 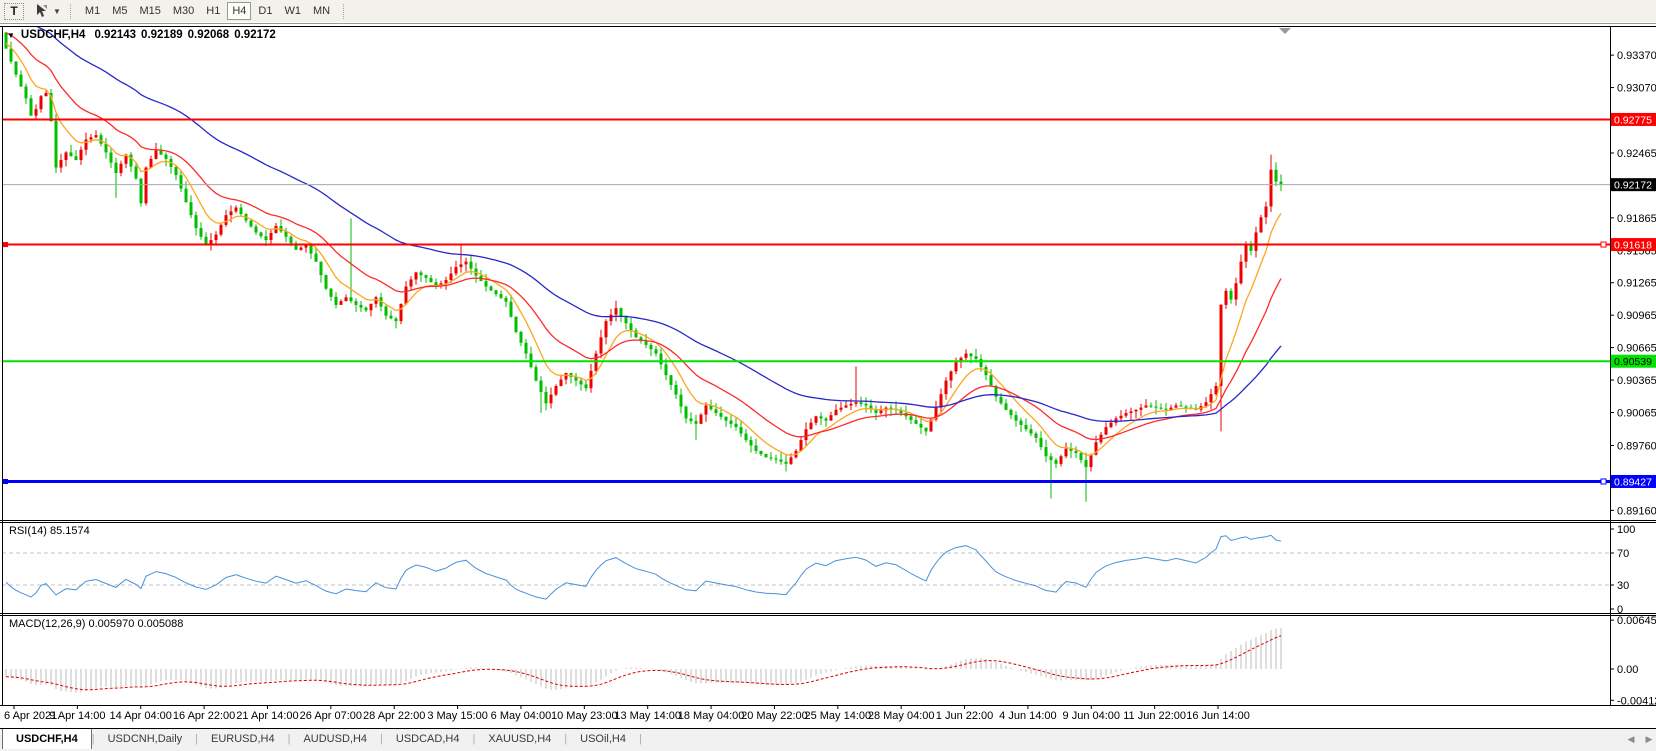 What do you see at coordinates (806, 244) in the screenshot?
I see `horizontal-line-0.91618` at bounding box center [806, 244].